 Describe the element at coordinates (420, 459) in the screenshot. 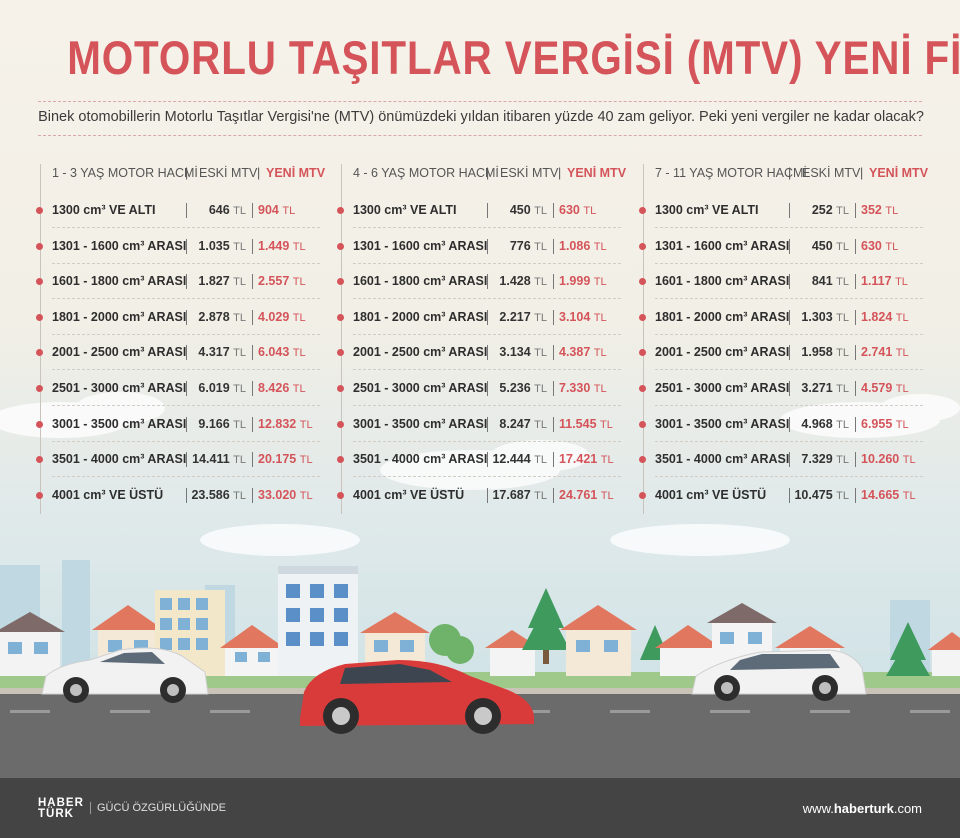

I see `engine-size-label: 3501 - 4000 cm³ ARASI` at that location.